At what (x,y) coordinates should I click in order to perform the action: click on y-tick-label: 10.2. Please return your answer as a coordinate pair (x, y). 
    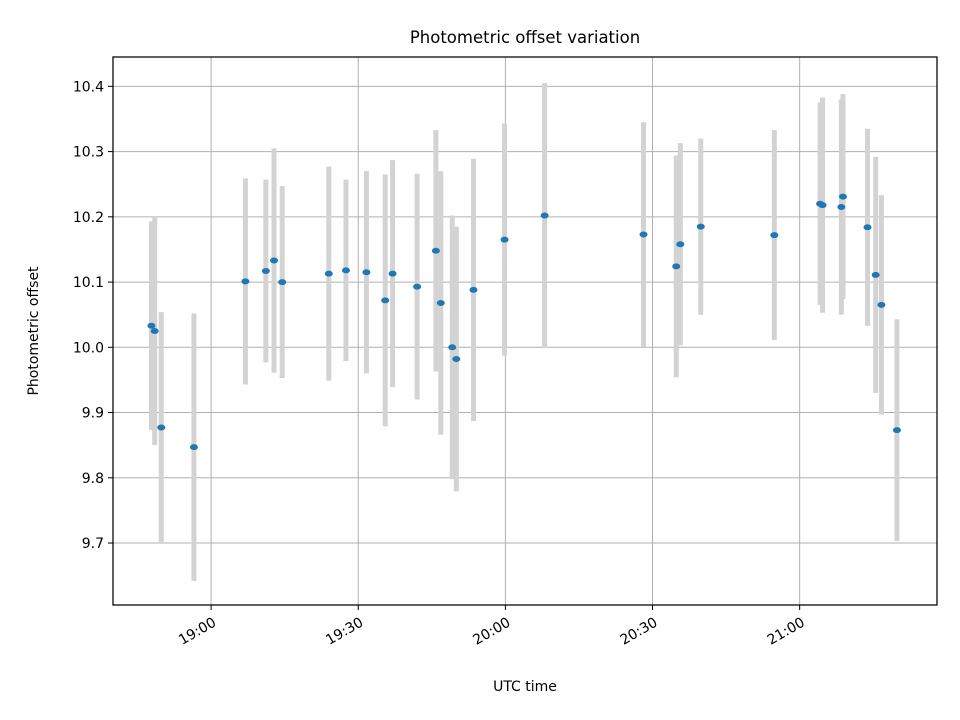
    Looking at the image, I should click on (88, 218).